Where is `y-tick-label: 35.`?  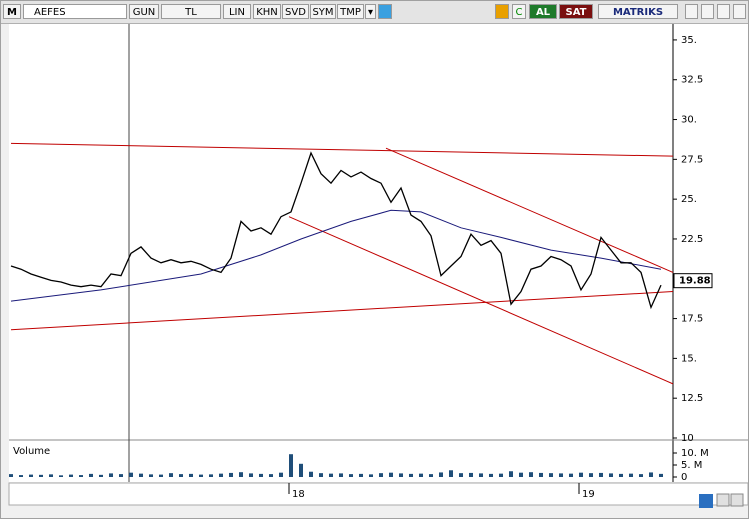 y-tick-label: 35. is located at coordinates (689, 40).